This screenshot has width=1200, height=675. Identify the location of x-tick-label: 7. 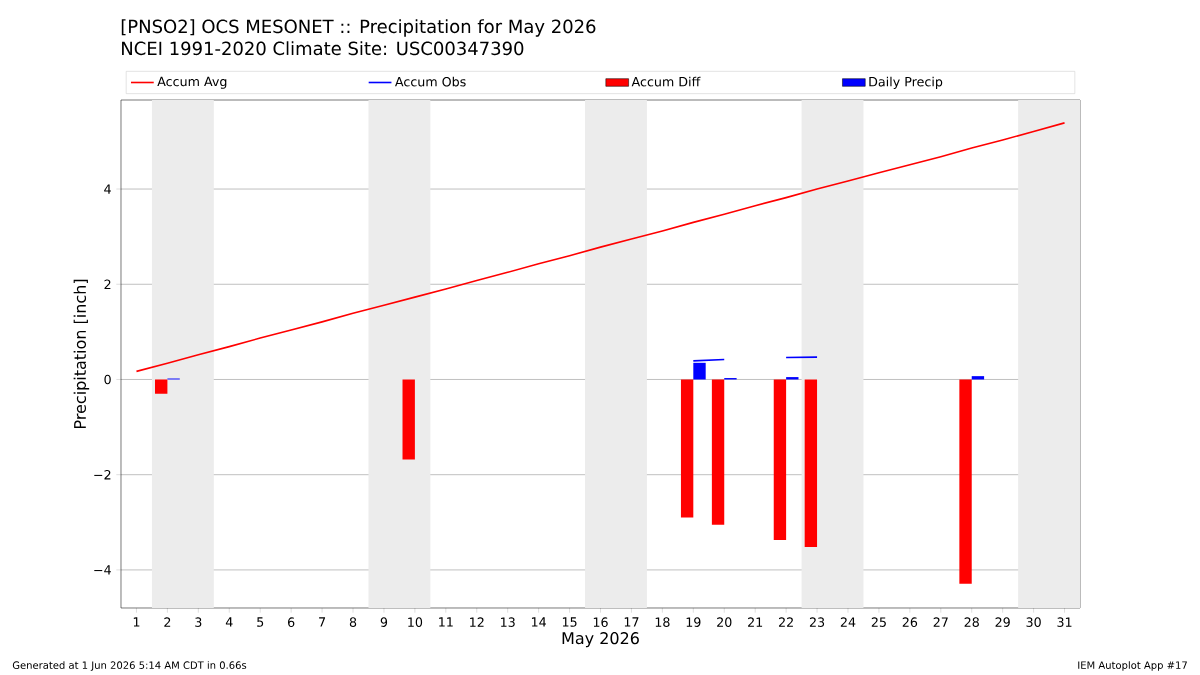
(322, 622).